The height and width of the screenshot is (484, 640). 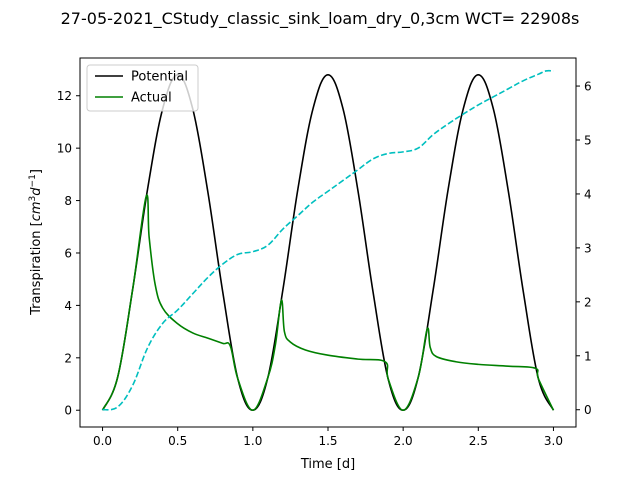 What do you see at coordinates (252, 441) in the screenshot?
I see `x-tick-label: 1.0` at bounding box center [252, 441].